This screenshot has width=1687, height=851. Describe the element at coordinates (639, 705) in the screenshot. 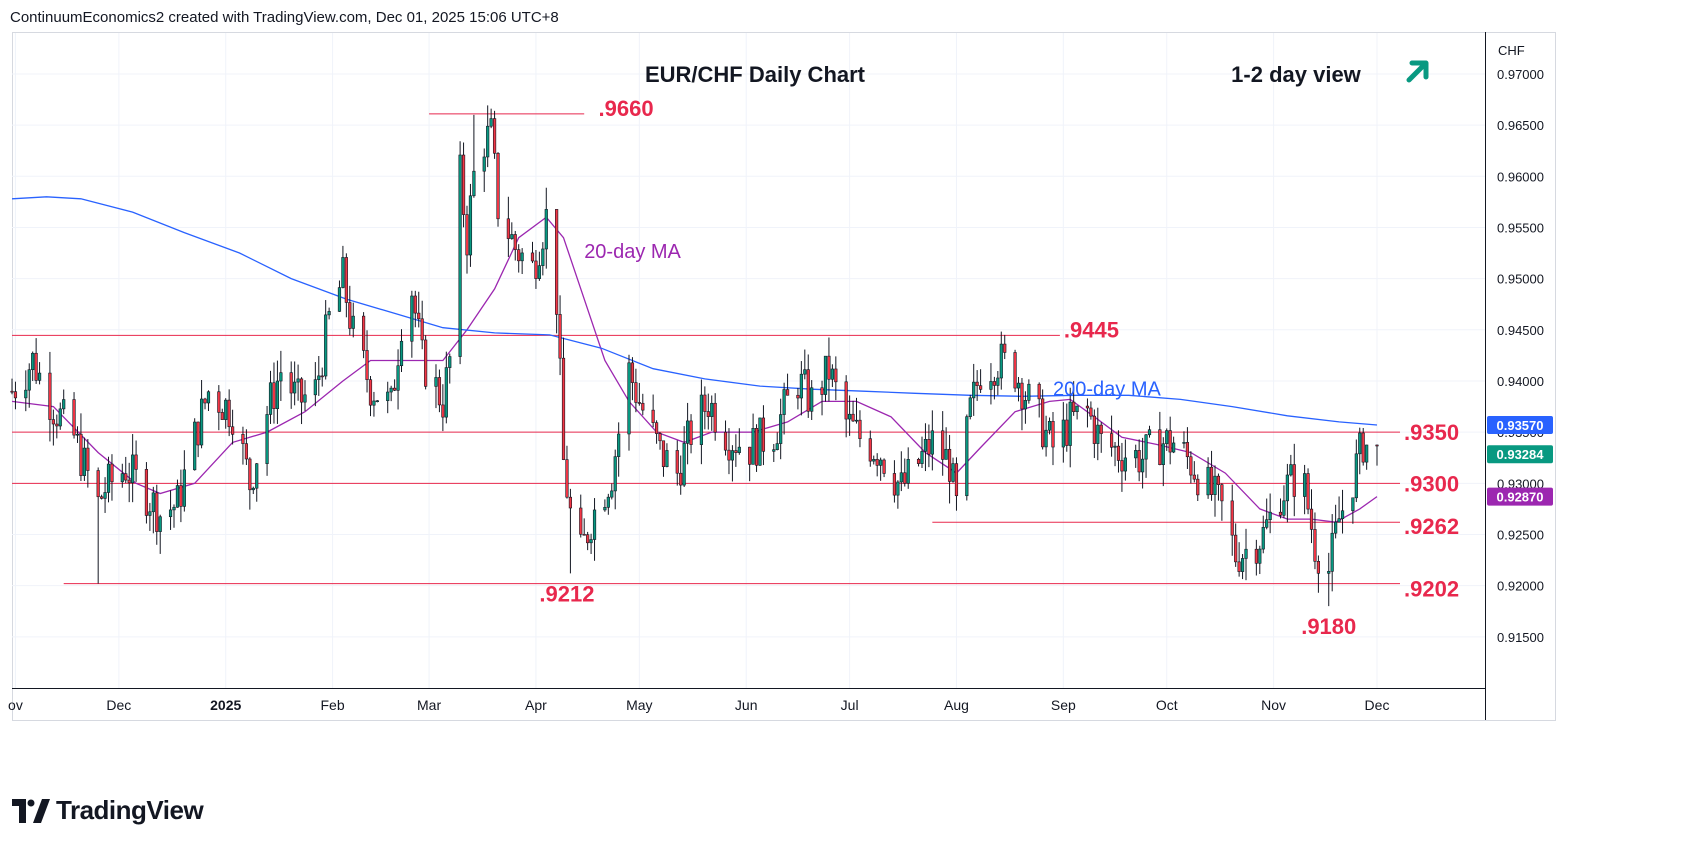

I see `x-tick-label: May` at that location.